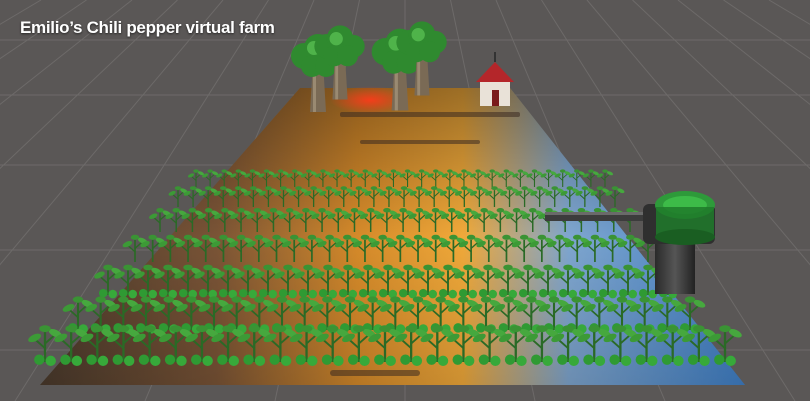  Describe the element at coordinates (679, 242) in the screenshot. I see `water-tank-icon` at that location.